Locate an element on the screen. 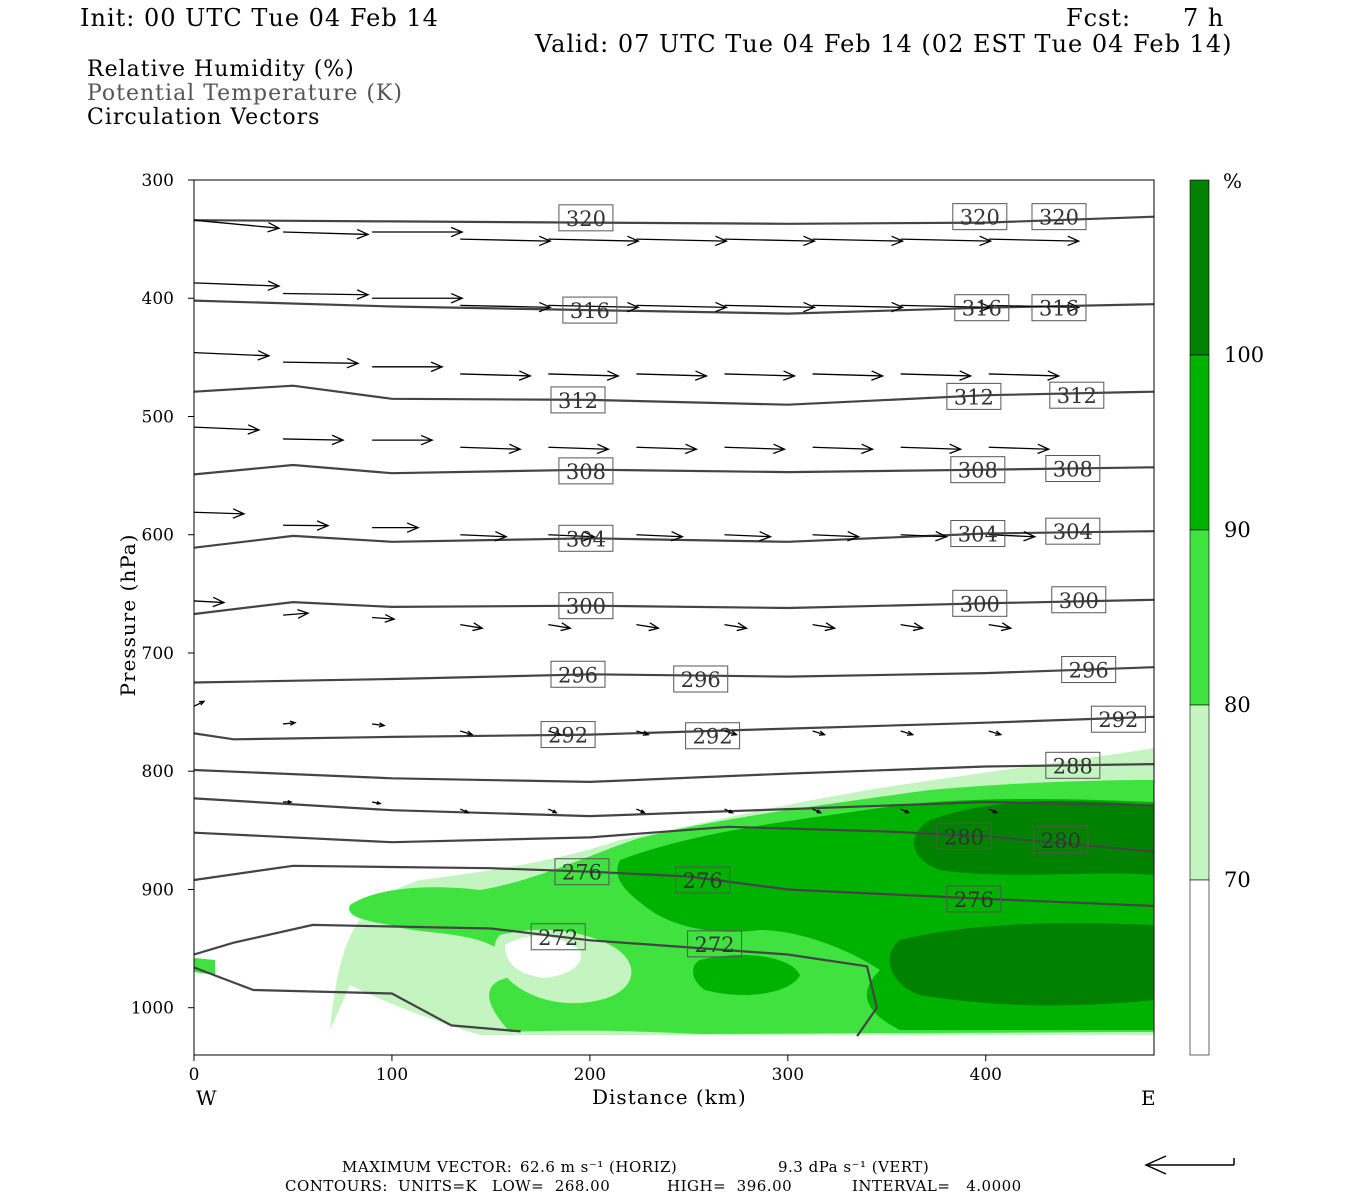 Image resolution: width=1350 pixels, height=1200 pixels. theta-label-280-1: 280 is located at coordinates (1061, 840).